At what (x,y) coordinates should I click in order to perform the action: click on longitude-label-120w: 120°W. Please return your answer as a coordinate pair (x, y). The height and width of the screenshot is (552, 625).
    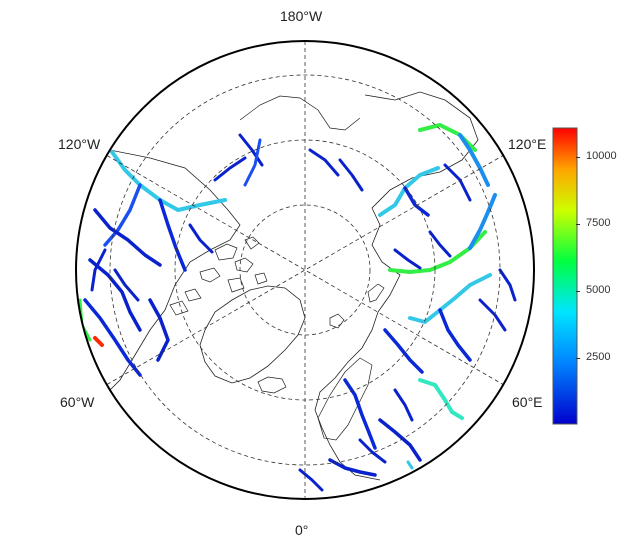
    Looking at the image, I should click on (79, 144).